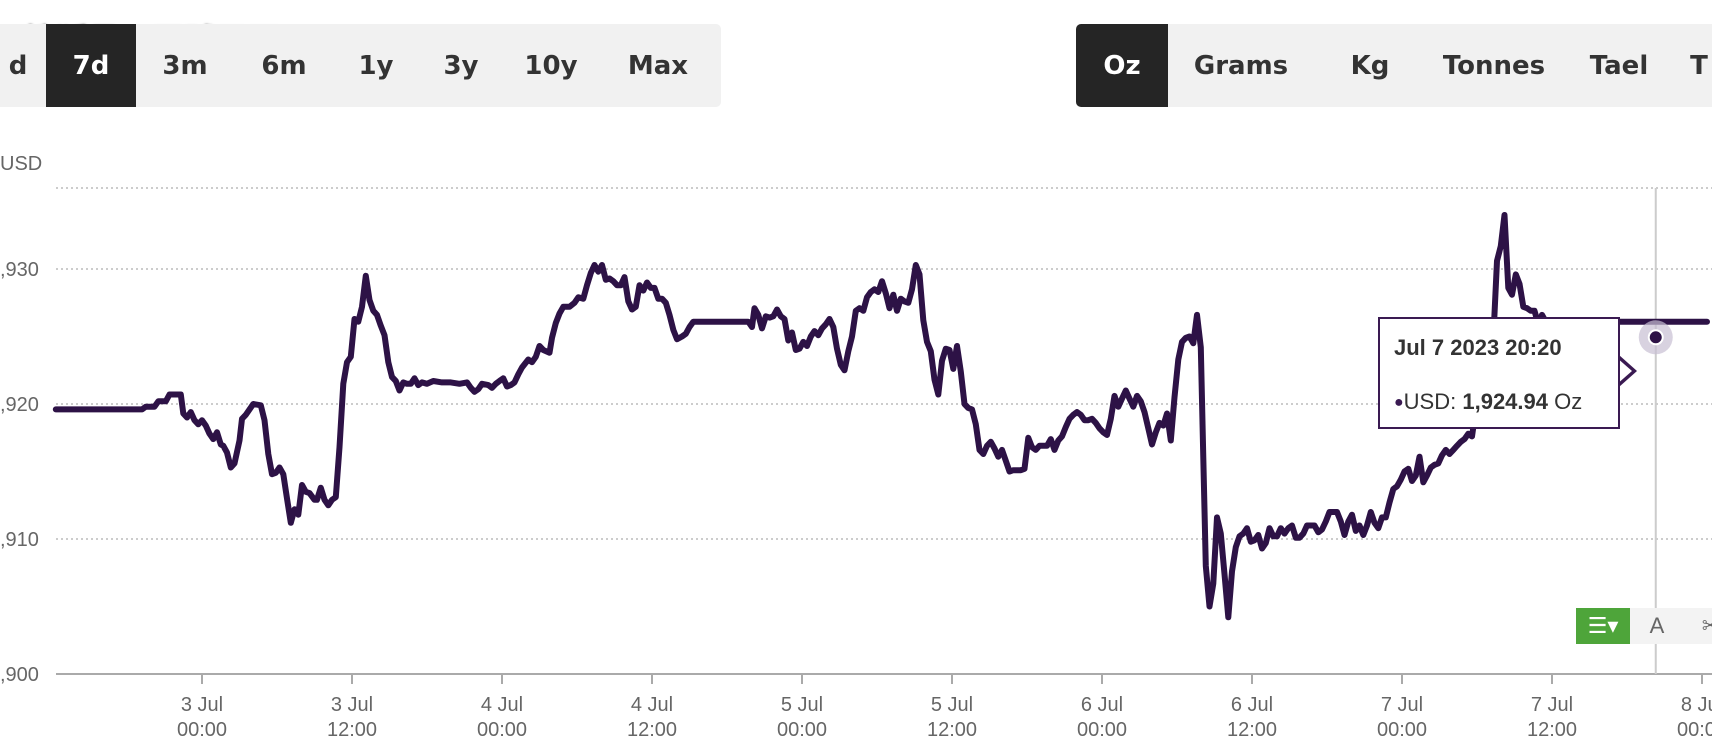 This screenshot has height=736, width=1712. I want to click on tooltip-unit: Oz, so click(1568, 401).